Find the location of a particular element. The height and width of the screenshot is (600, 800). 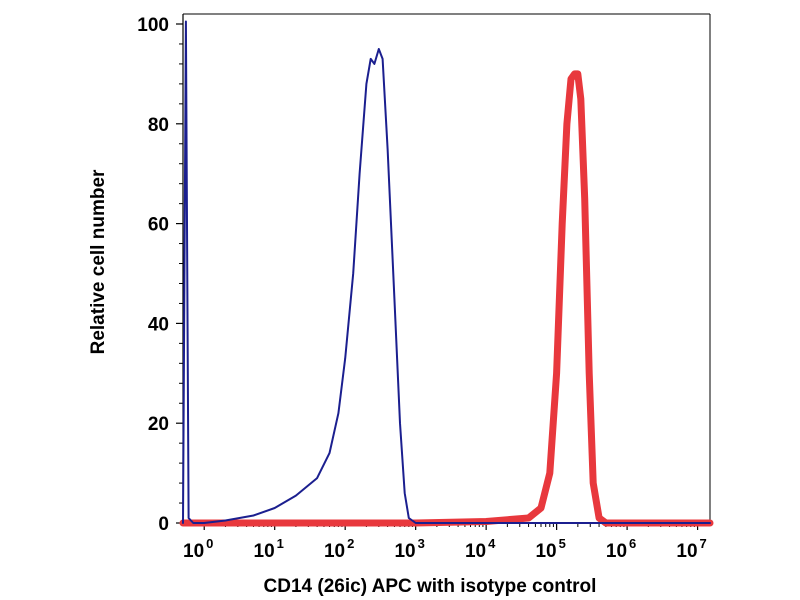

x-tick-label: 10 3 is located at coordinates (409, 549).